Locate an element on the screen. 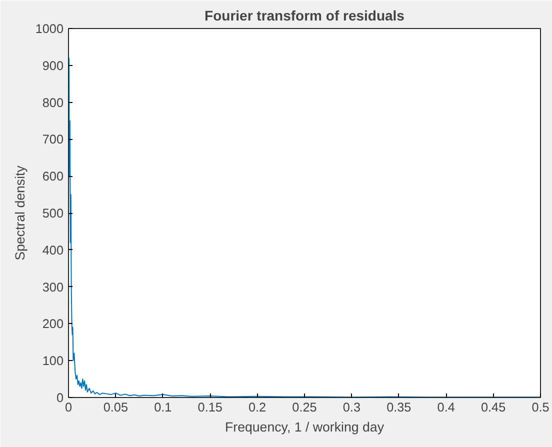 Image resolution: width=552 pixels, height=447 pixels. y-tick-label: 200 is located at coordinates (53, 324).